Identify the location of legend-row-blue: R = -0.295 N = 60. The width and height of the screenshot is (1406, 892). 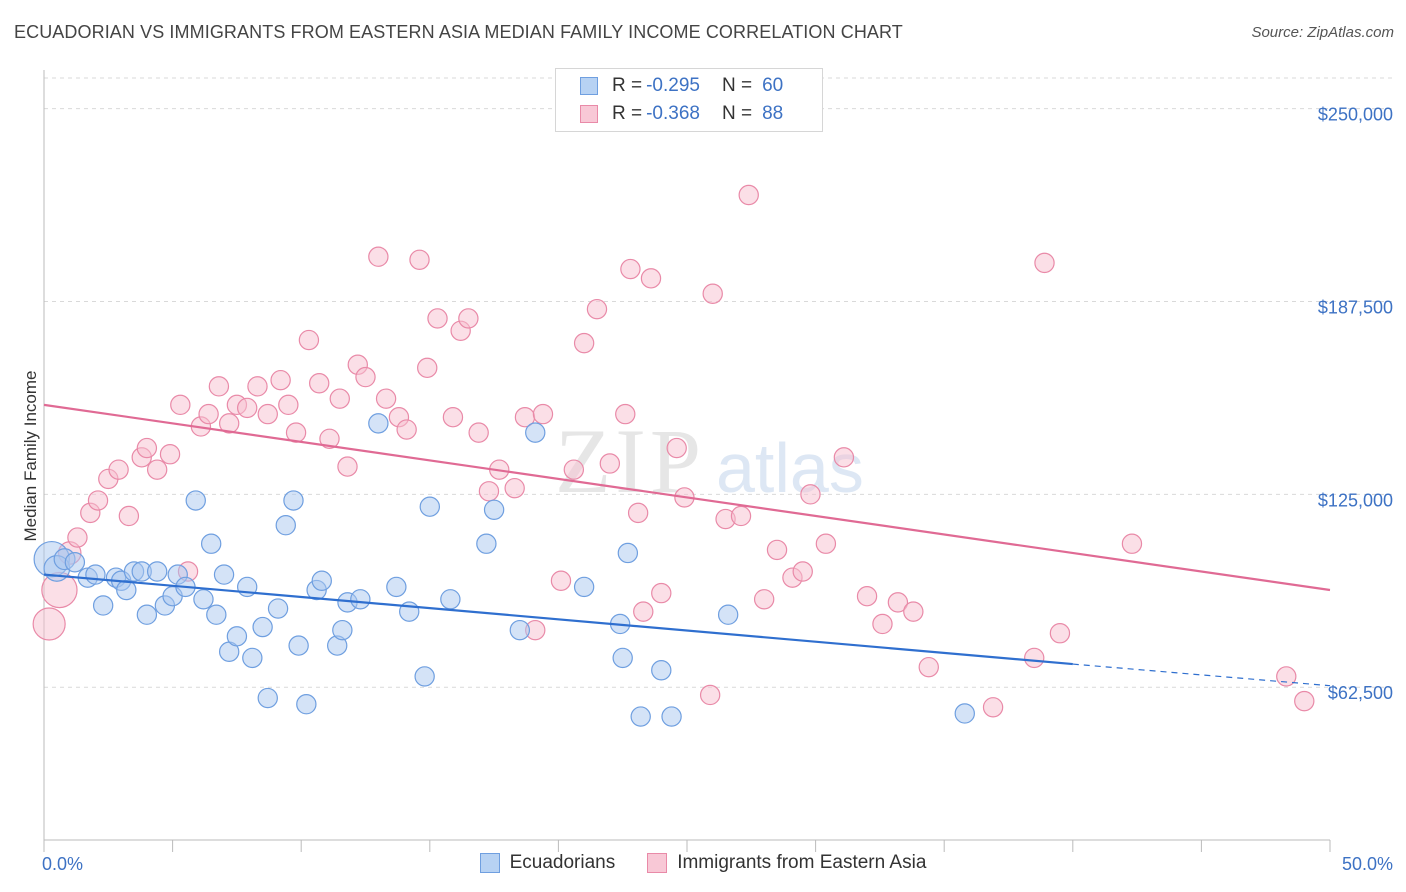
(681, 86).